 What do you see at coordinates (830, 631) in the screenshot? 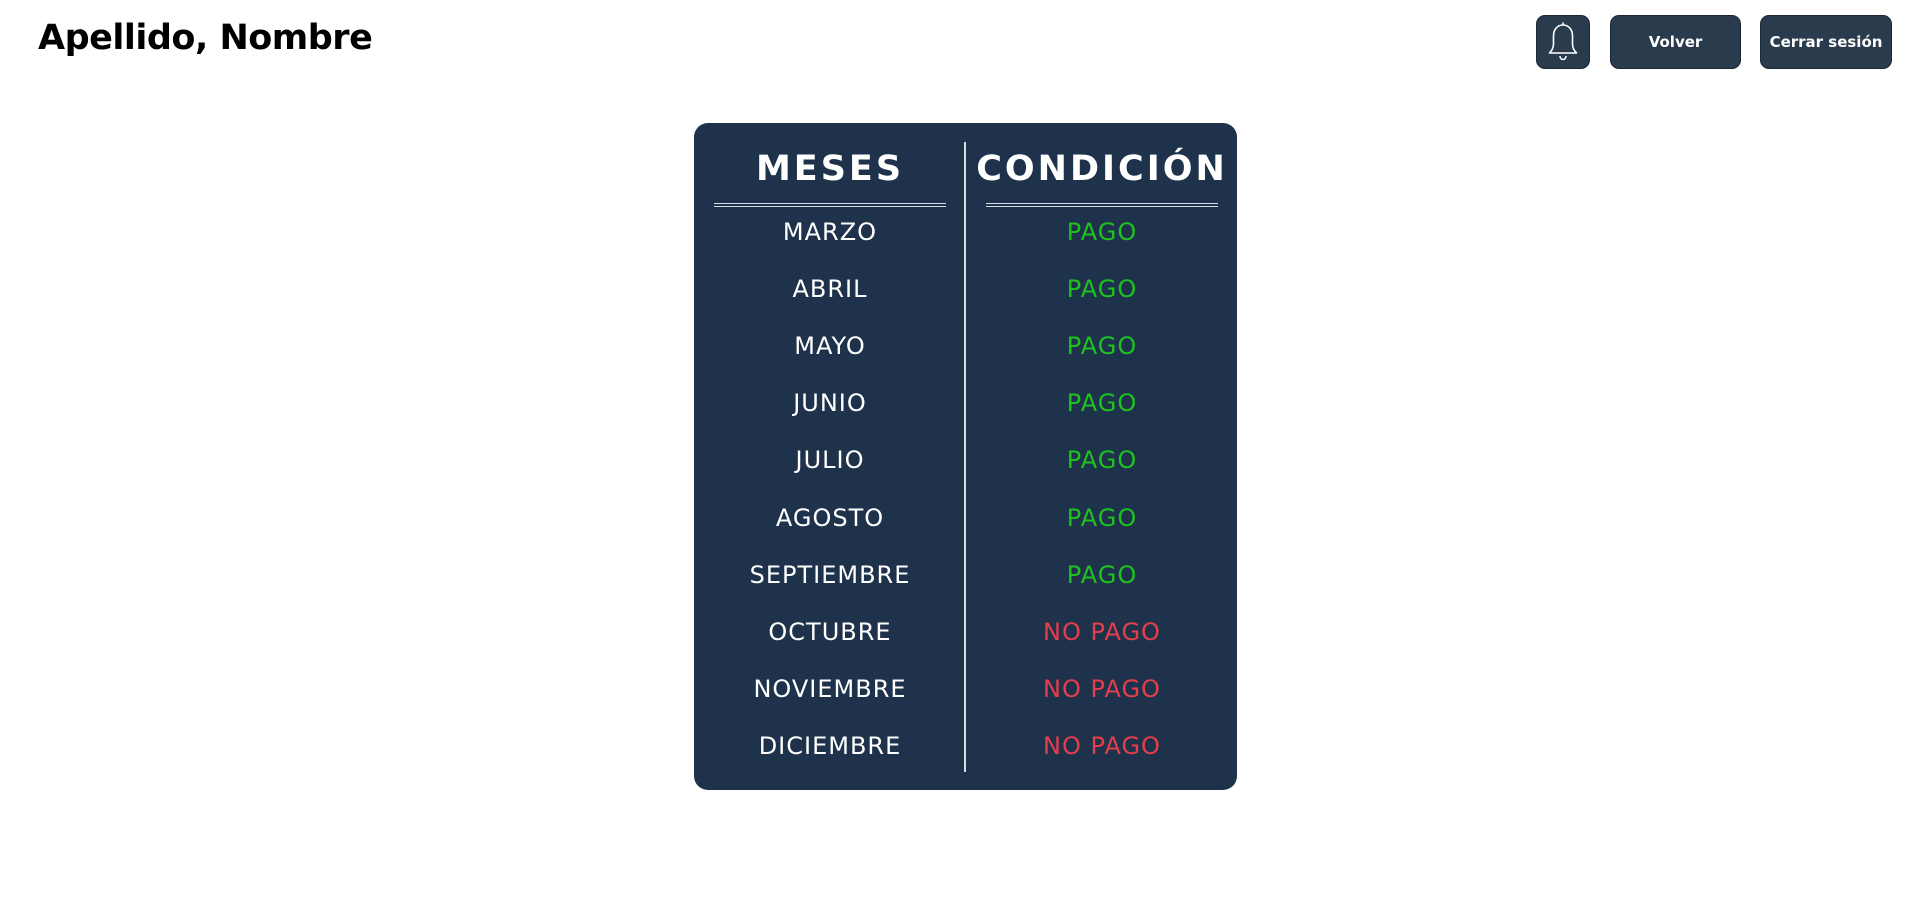
I see `month-cell: OCTUBRE` at bounding box center [830, 631].